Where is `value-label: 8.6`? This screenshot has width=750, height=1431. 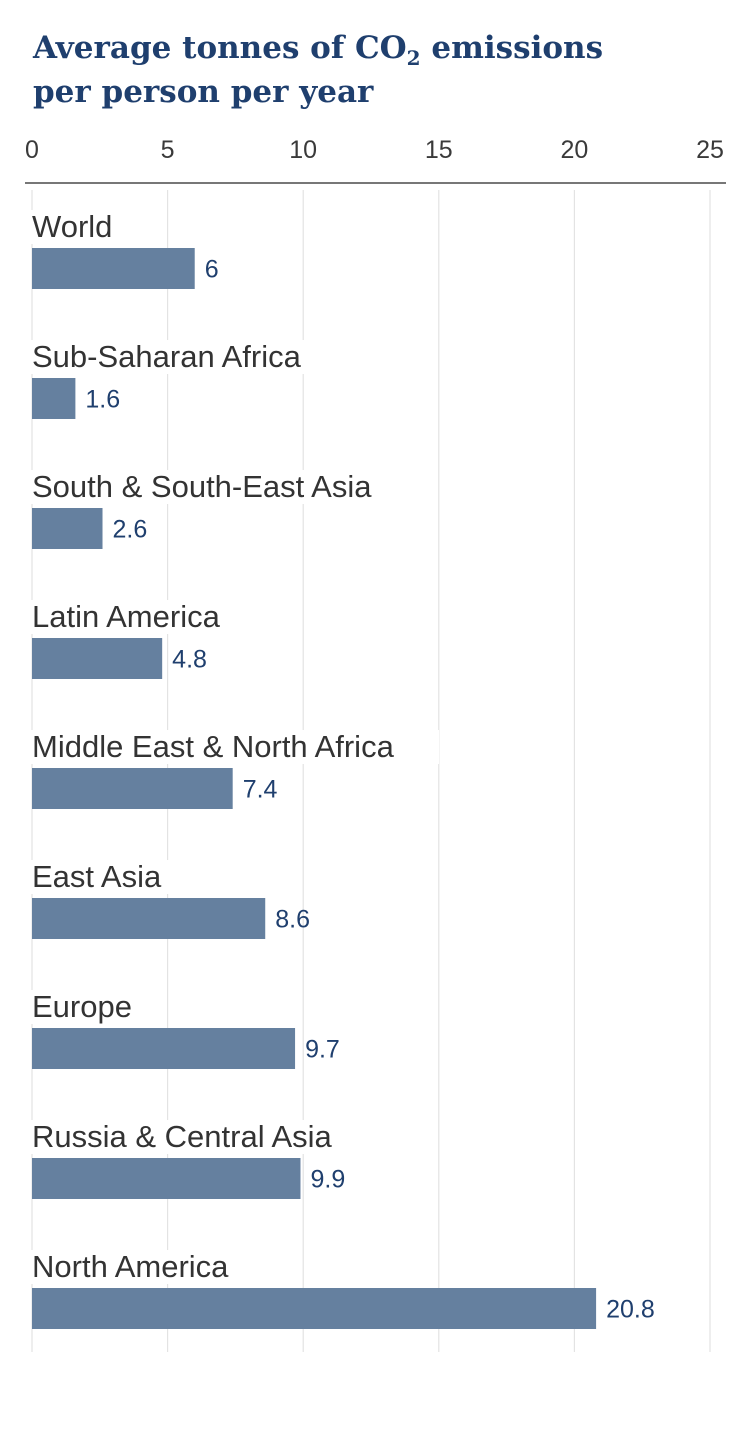 value-label: 8.6 is located at coordinates (292, 920).